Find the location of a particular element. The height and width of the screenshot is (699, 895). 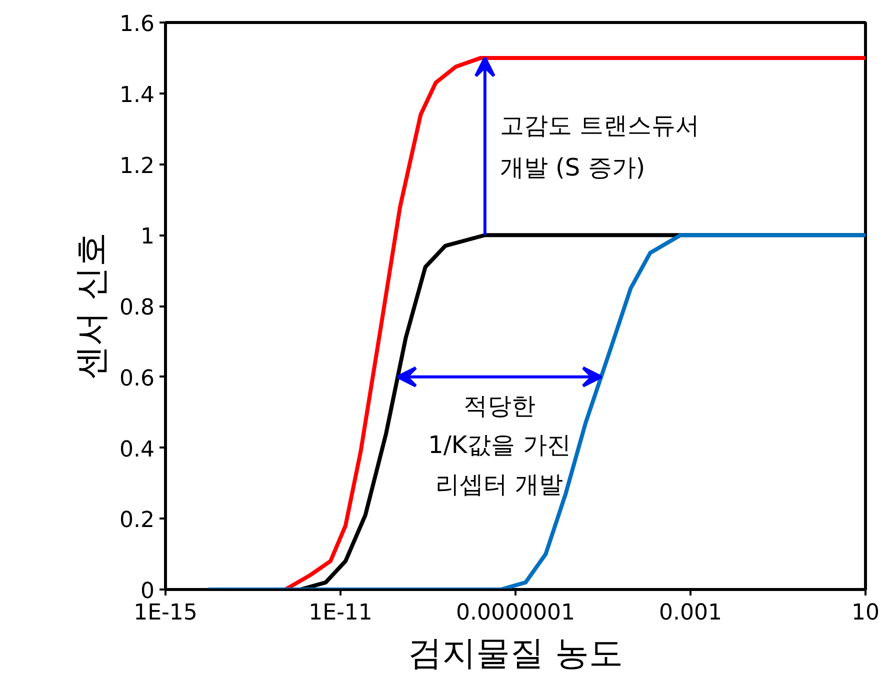

y-tick-label: 1.6 is located at coordinates (137, 24).